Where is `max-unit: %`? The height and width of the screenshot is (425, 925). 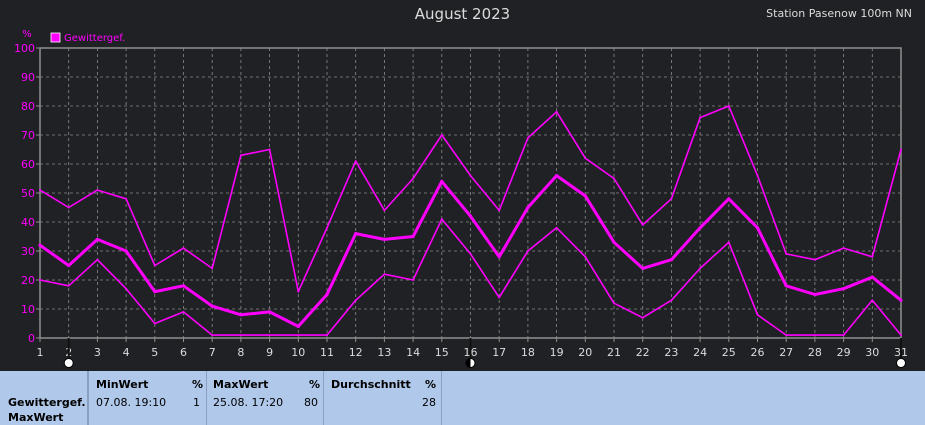 max-unit: % is located at coordinates (315, 384).